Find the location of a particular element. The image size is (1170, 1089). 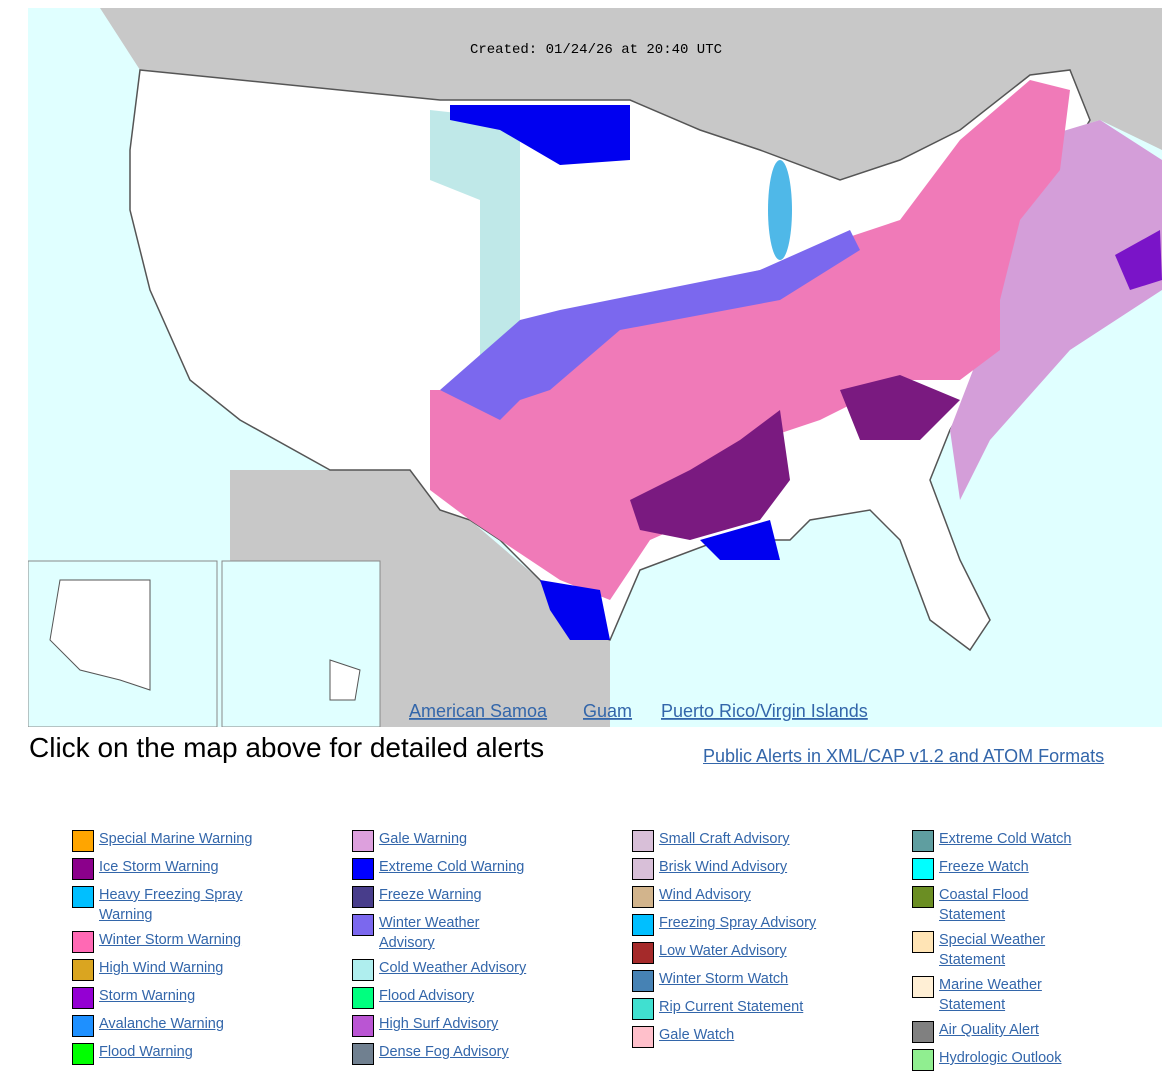

legend-item: Gale Warning is located at coordinates (440, 840).